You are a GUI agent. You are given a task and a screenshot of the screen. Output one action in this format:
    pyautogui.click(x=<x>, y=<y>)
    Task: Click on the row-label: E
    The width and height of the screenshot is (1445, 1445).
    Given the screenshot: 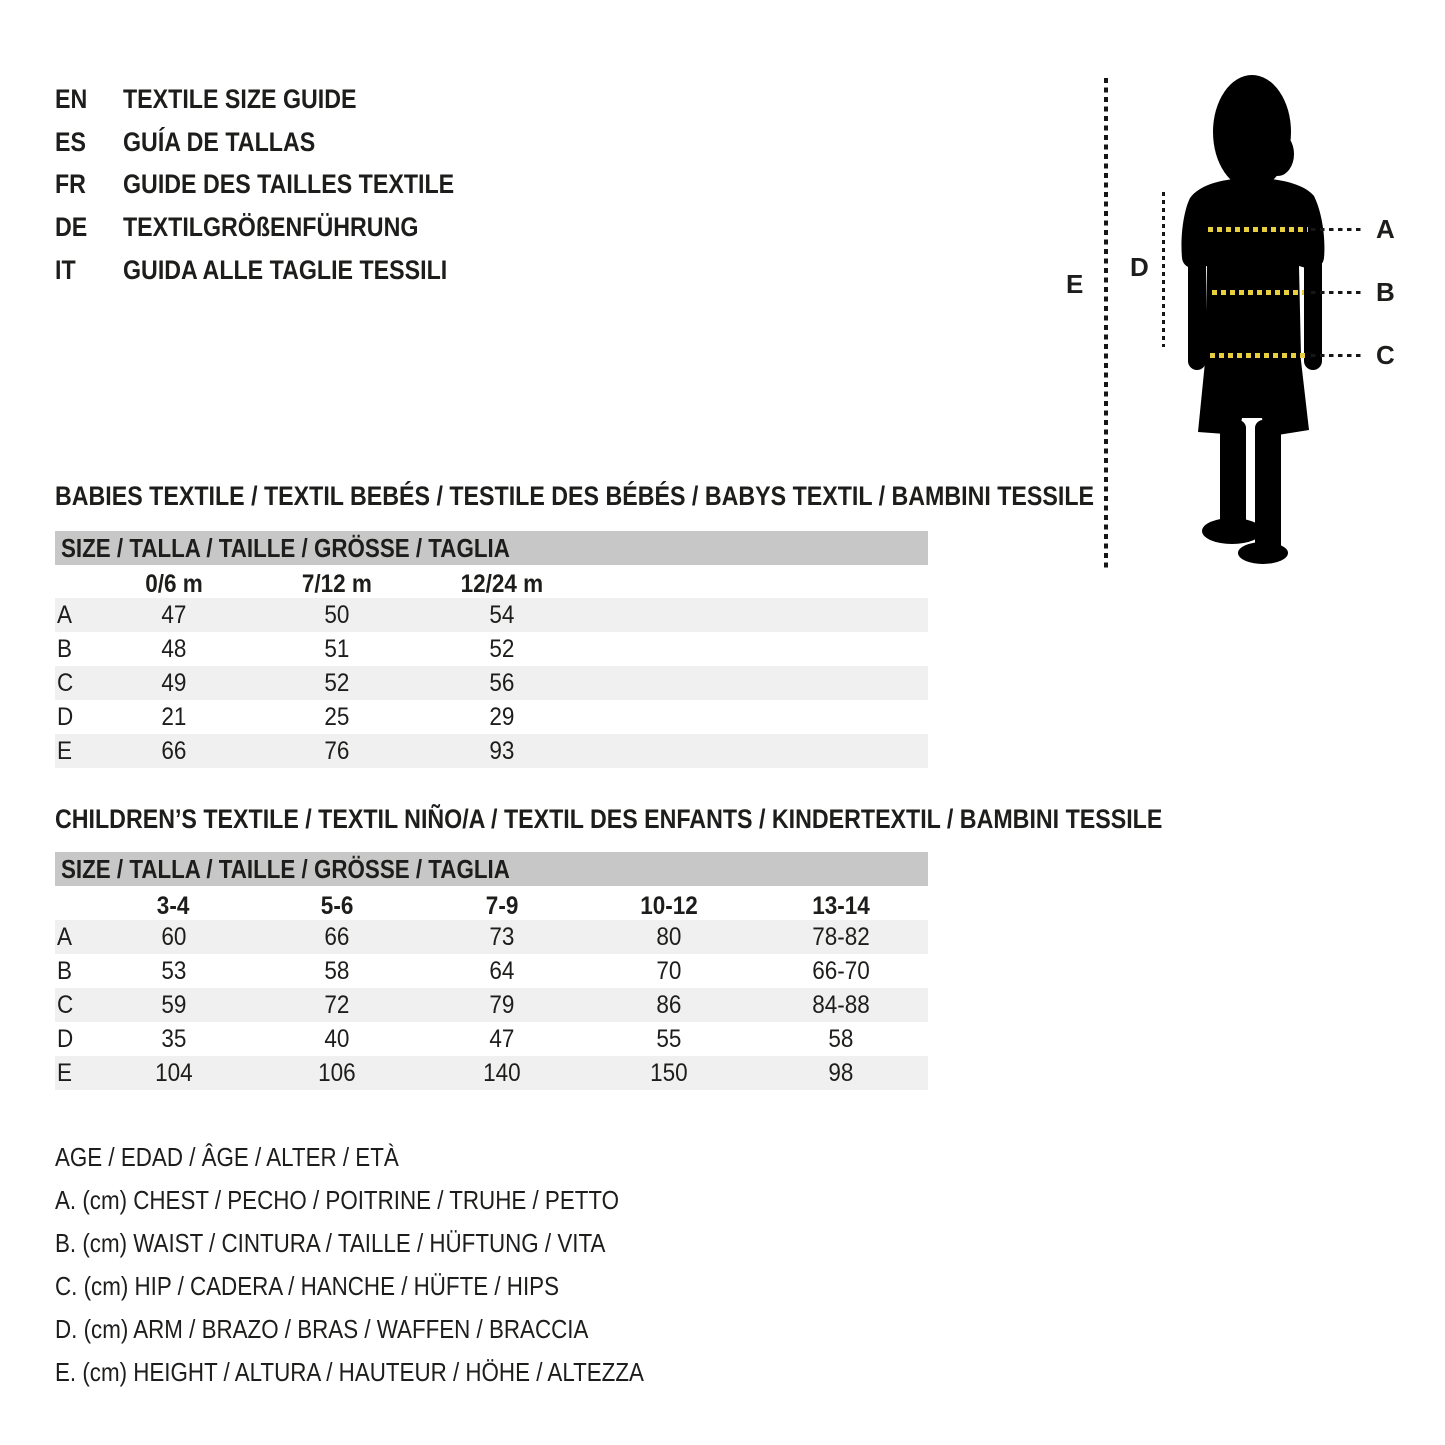 What is the action you would take?
    pyautogui.click(x=65, y=1072)
    